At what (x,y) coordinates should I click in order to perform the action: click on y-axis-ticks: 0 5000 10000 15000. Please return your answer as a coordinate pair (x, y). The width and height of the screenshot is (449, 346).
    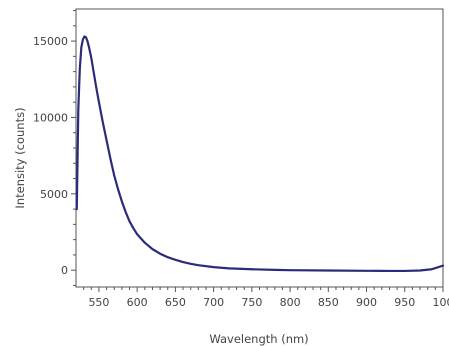
    Looking at the image, I should click on (54, 148).